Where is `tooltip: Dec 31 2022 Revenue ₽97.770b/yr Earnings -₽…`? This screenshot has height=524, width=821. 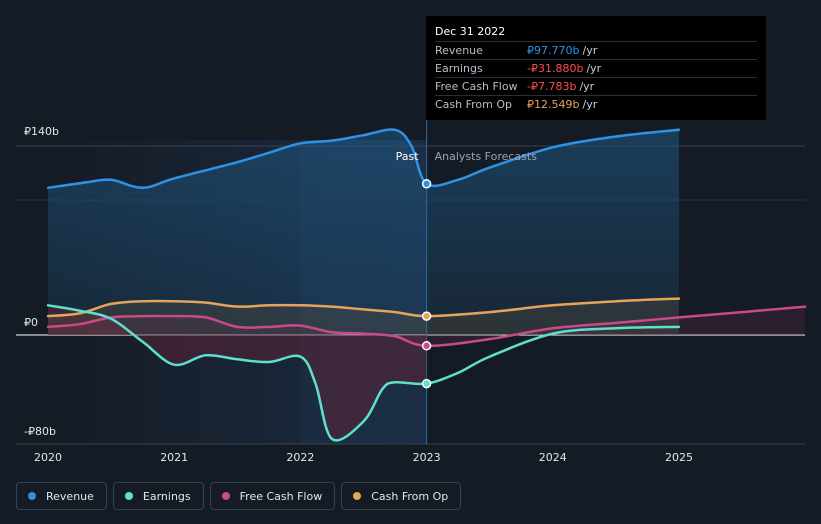
tooltip: Dec 31 2022 Revenue ₽97.770b/yr Earnings -₽… is located at coordinates (596, 68).